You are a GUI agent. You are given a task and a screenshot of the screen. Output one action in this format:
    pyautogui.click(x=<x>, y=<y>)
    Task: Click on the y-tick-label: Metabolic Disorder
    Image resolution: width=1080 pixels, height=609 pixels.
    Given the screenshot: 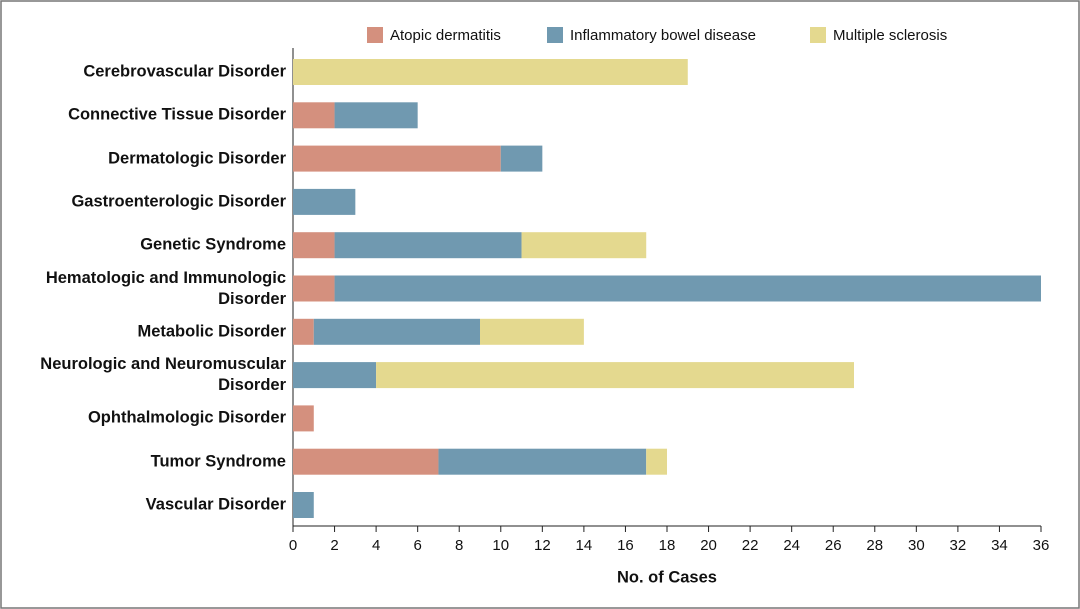 What is the action you would take?
    pyautogui.click(x=211, y=331)
    